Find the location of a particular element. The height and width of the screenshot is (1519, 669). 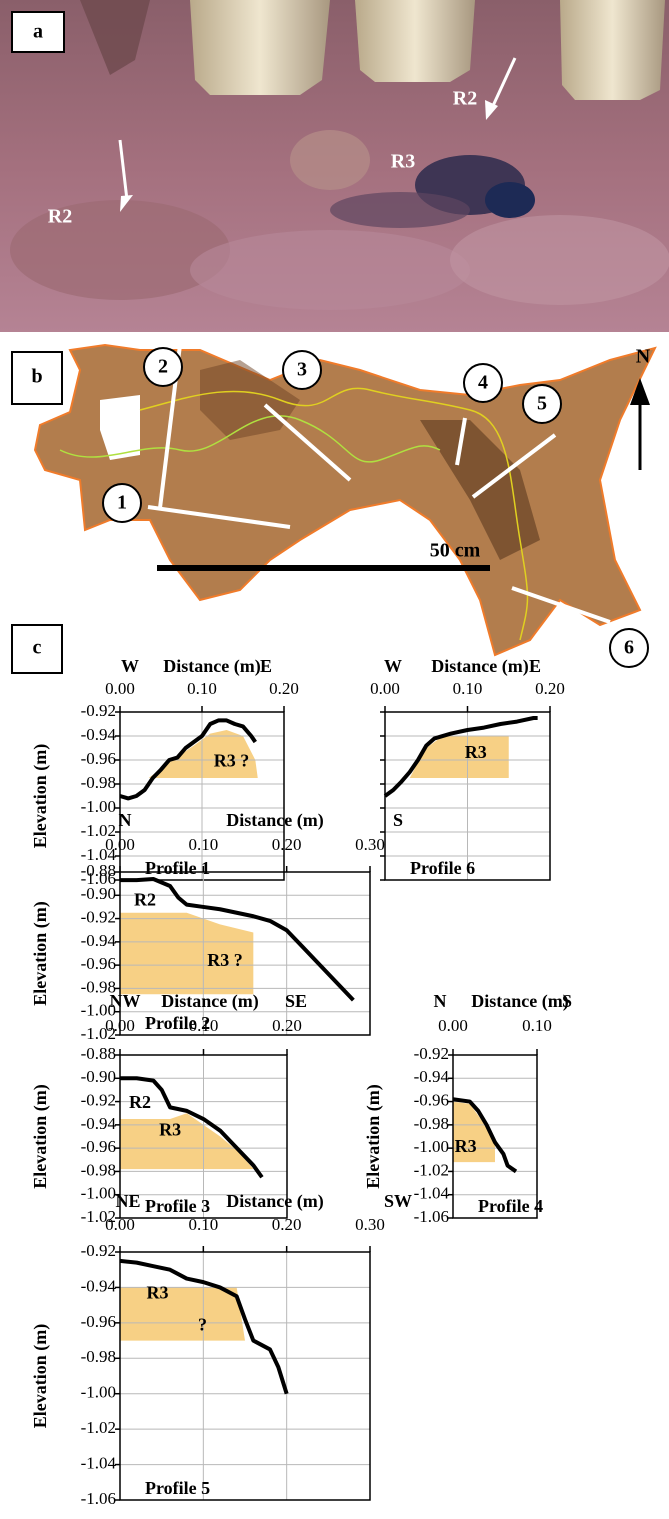

panel-label: c is located at coordinates (37, 648).